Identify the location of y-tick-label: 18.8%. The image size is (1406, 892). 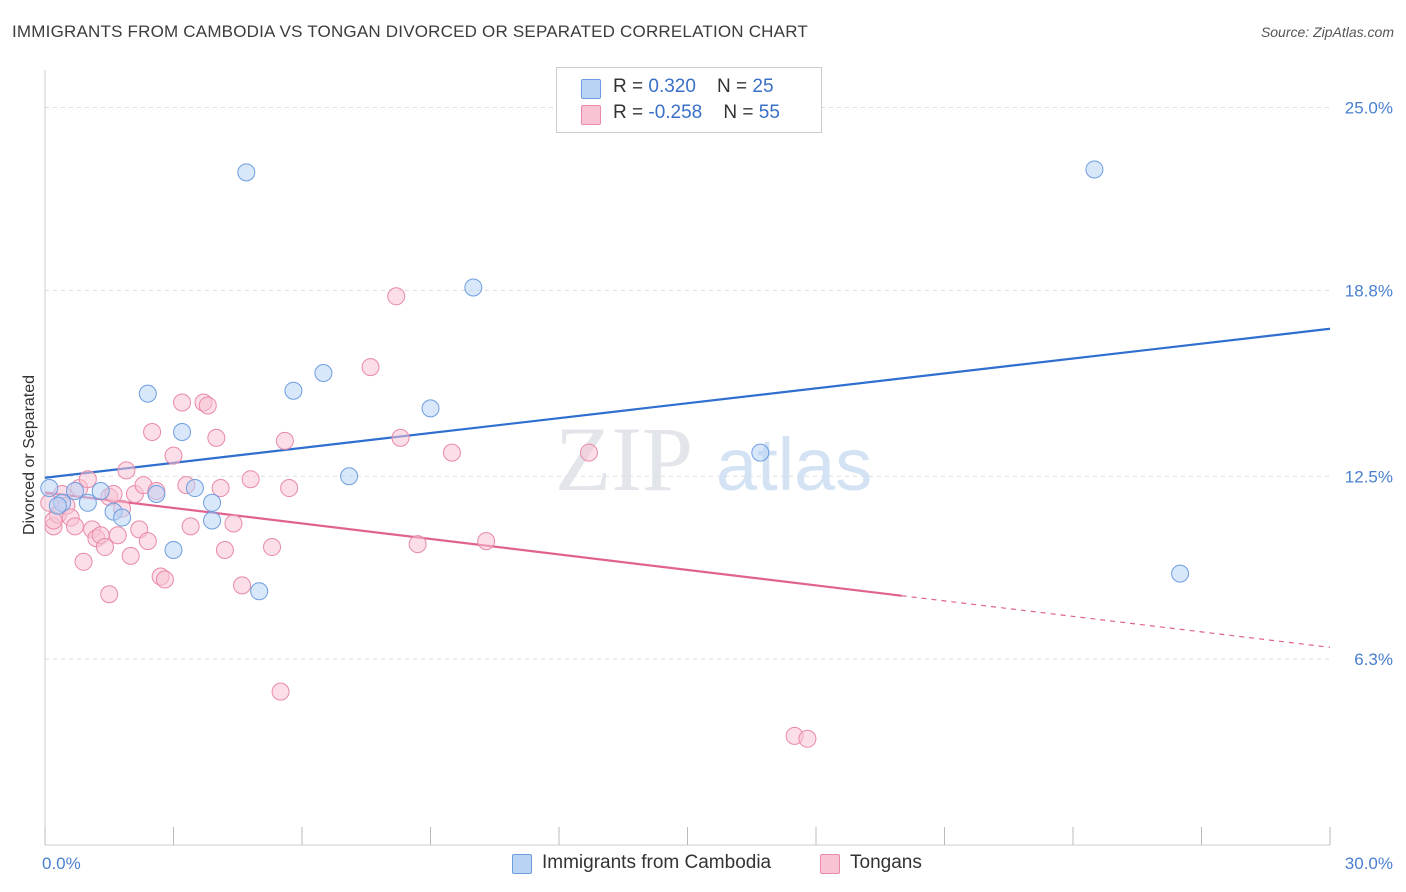
(1369, 290).